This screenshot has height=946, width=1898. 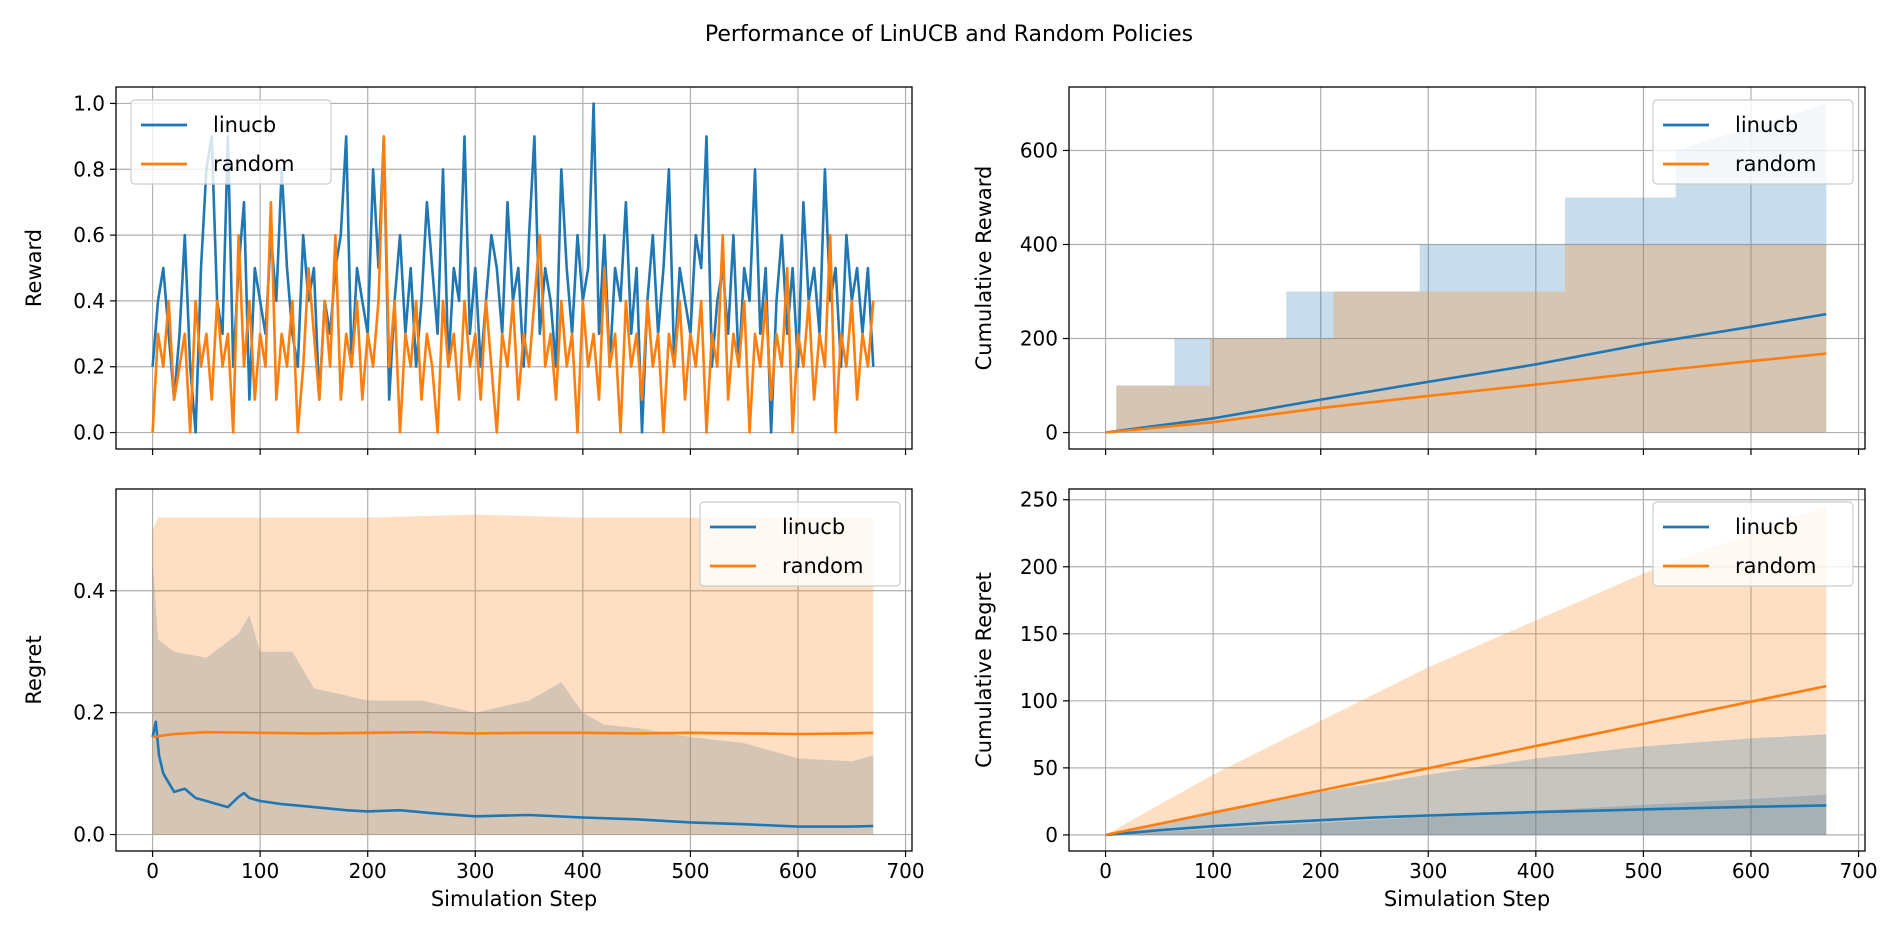 What do you see at coordinates (984, 268) in the screenshot?
I see `y-axis-label: Cumulative Reward` at bounding box center [984, 268].